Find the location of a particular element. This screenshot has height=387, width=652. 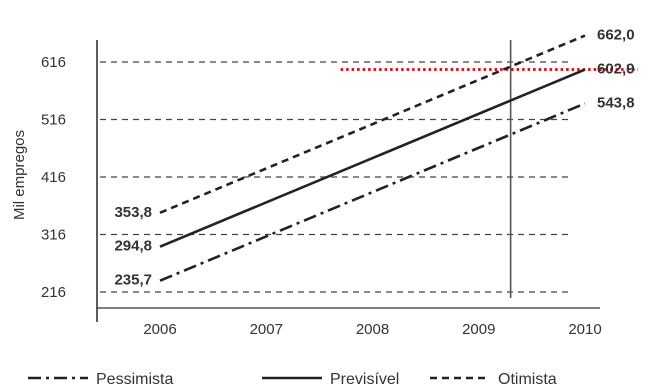

legend: Pessimista Previsível Otimista is located at coordinates (292, 379).